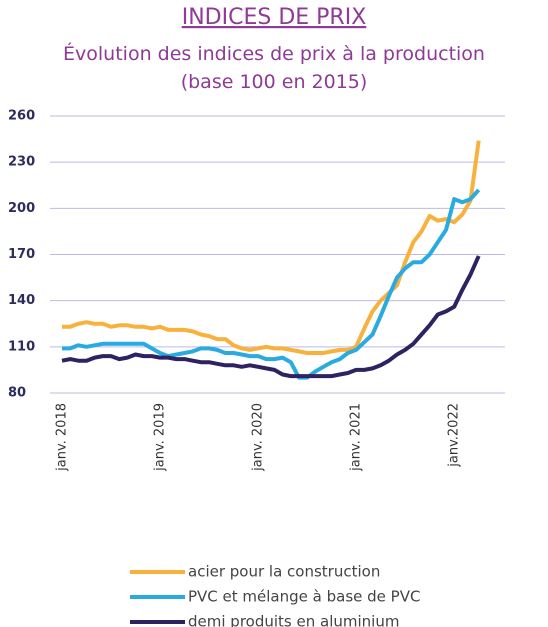 This screenshot has height=627, width=548. What do you see at coordinates (454, 435) in the screenshot?
I see `x-tick-label: janv.2022` at bounding box center [454, 435].